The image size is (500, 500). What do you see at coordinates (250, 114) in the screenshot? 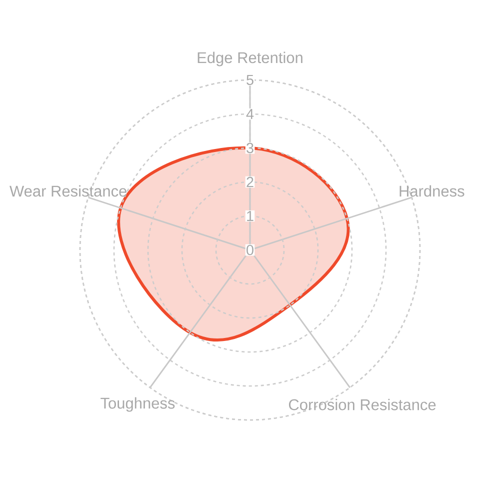
I see `y-tick-label: 4` at bounding box center [250, 114].